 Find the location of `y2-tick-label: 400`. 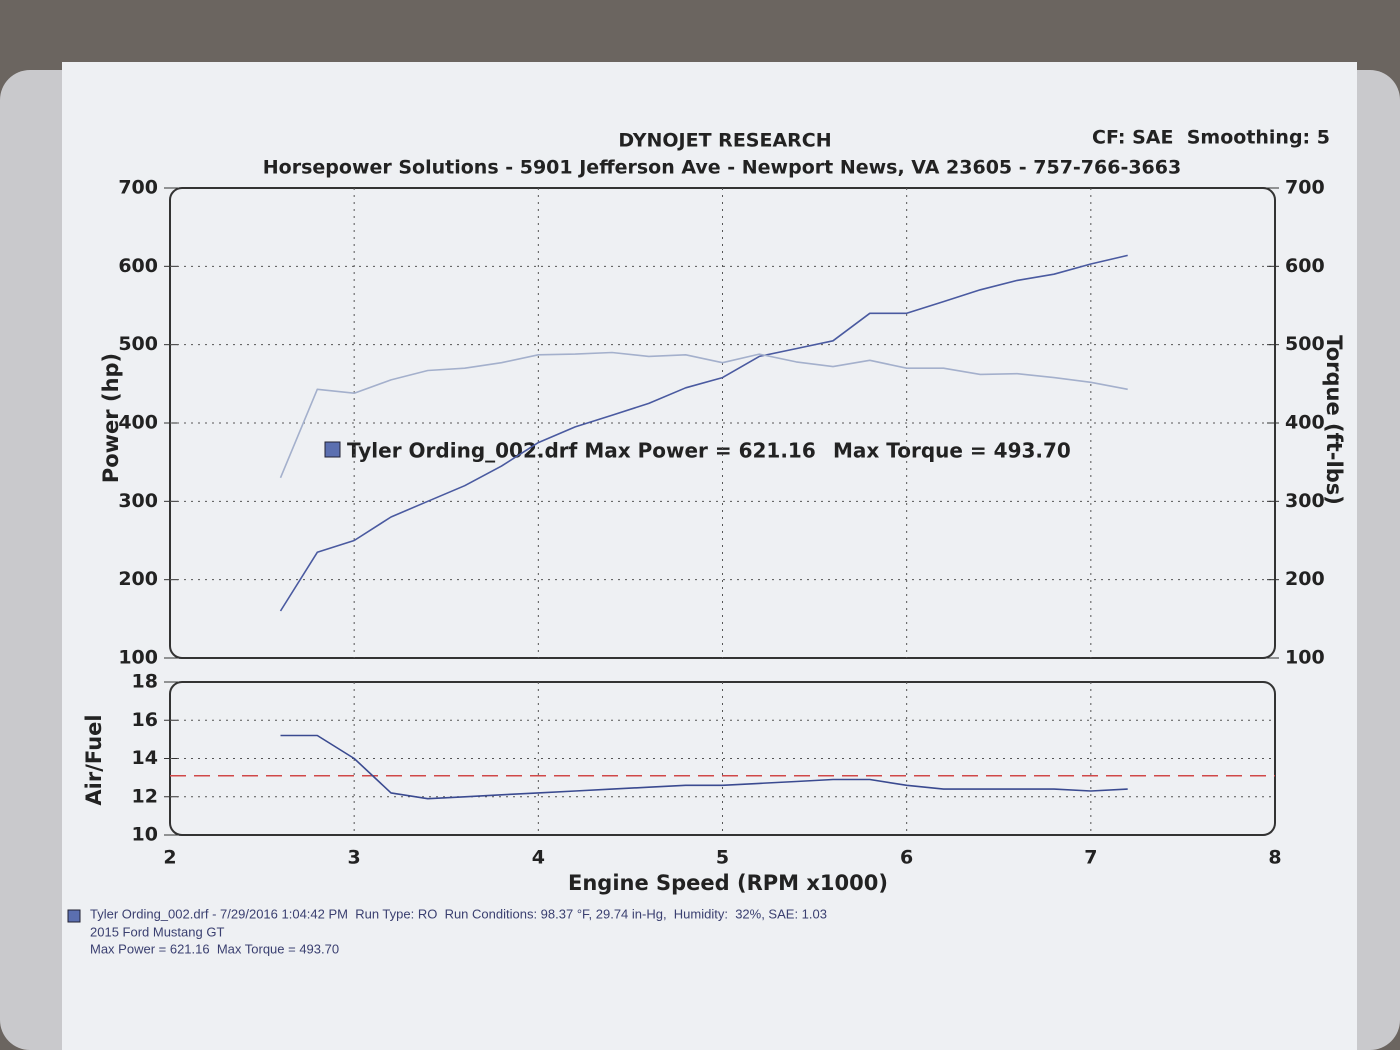

y2-tick-label: 400 is located at coordinates (1305, 423).